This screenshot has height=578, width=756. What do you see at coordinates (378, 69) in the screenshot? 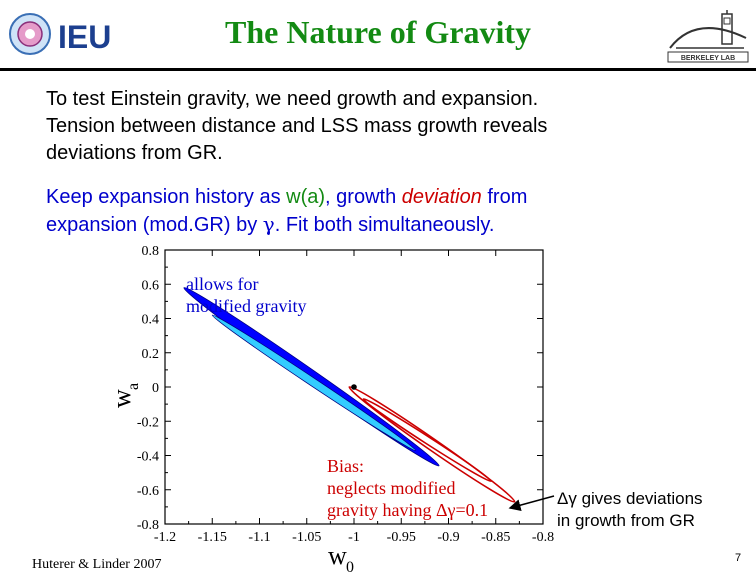
I see `title-divider` at bounding box center [378, 69].